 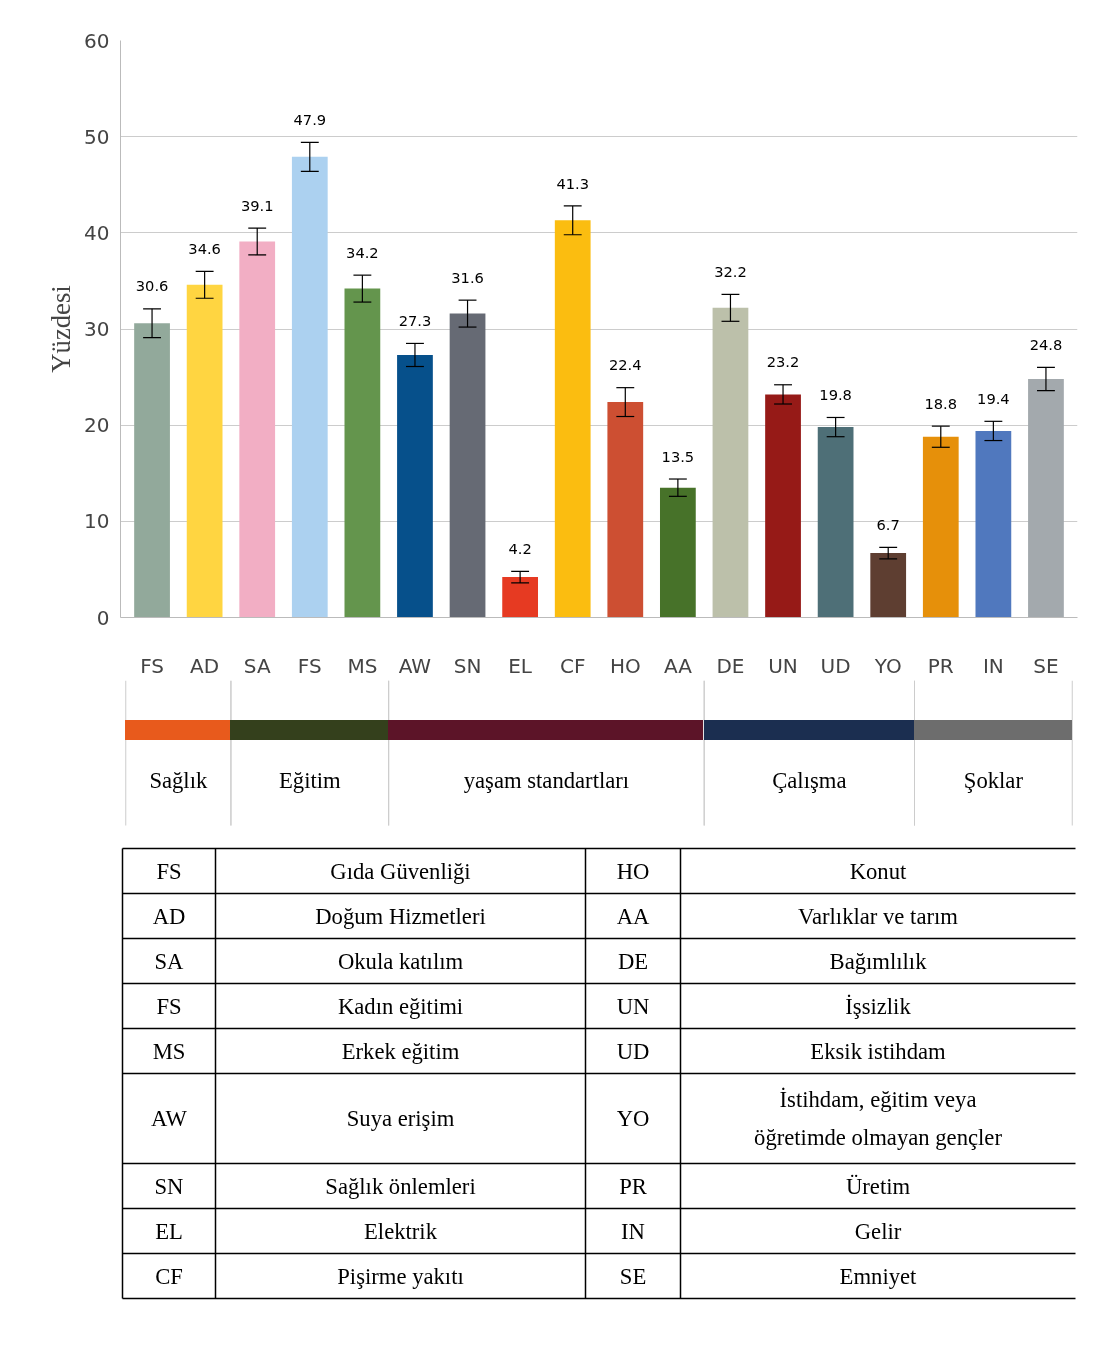 I want to click on text: Çalışma, so click(x=809, y=780).